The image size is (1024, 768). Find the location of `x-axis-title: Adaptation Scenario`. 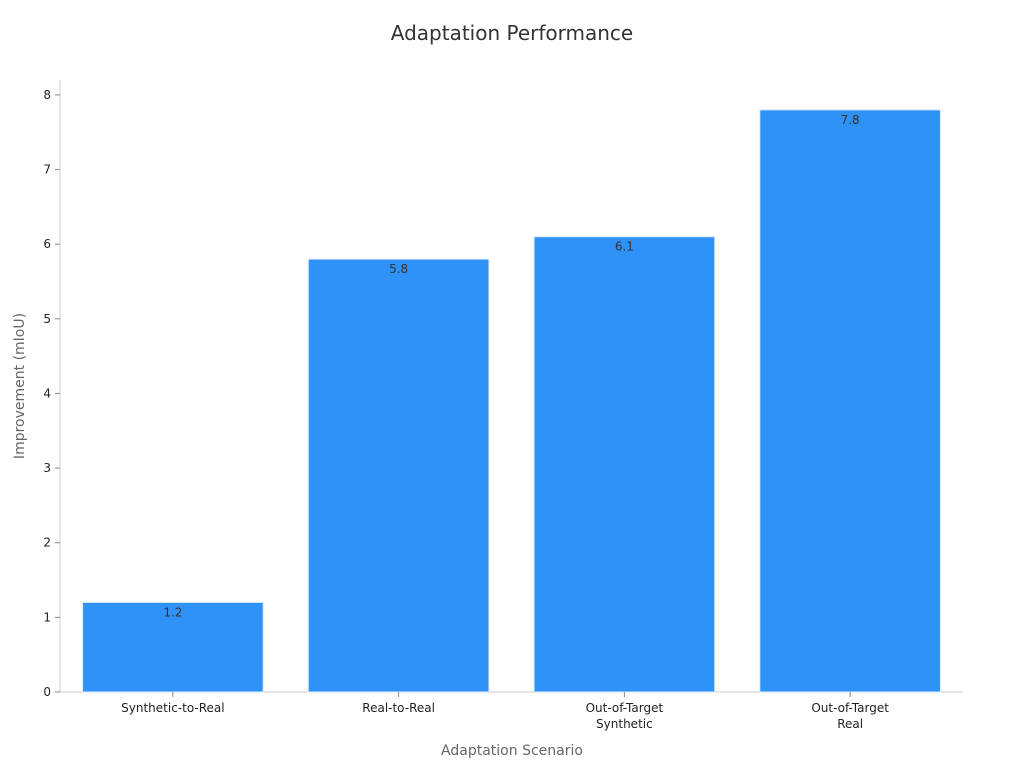

x-axis-title: Adaptation Scenario is located at coordinates (512, 751).